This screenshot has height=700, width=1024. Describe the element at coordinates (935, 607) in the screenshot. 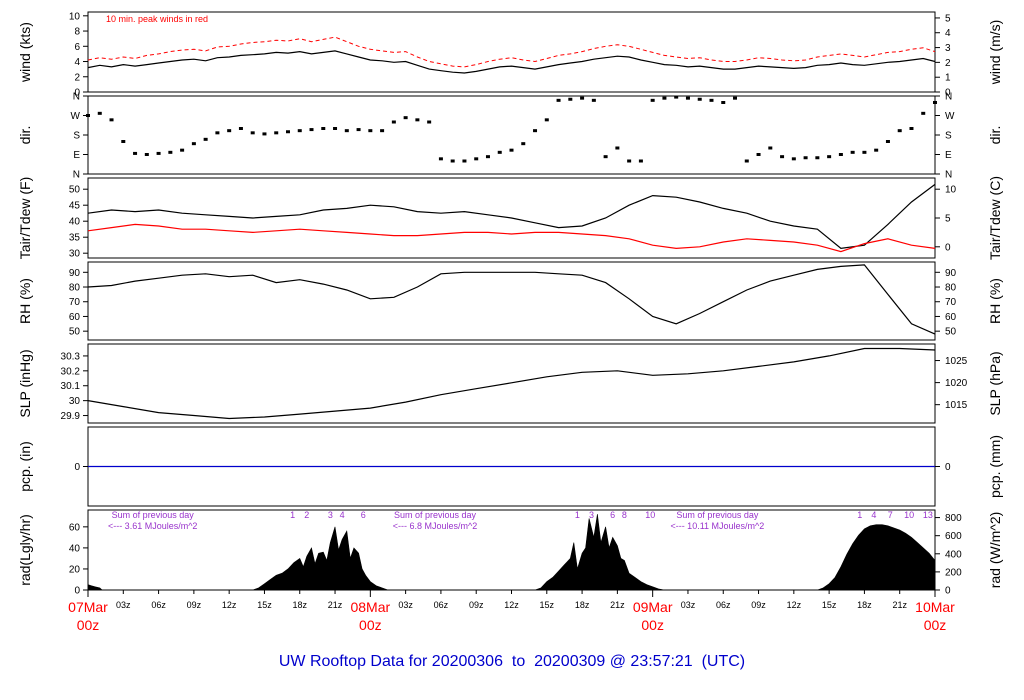

I see `day-label-date: 10Mar` at that location.